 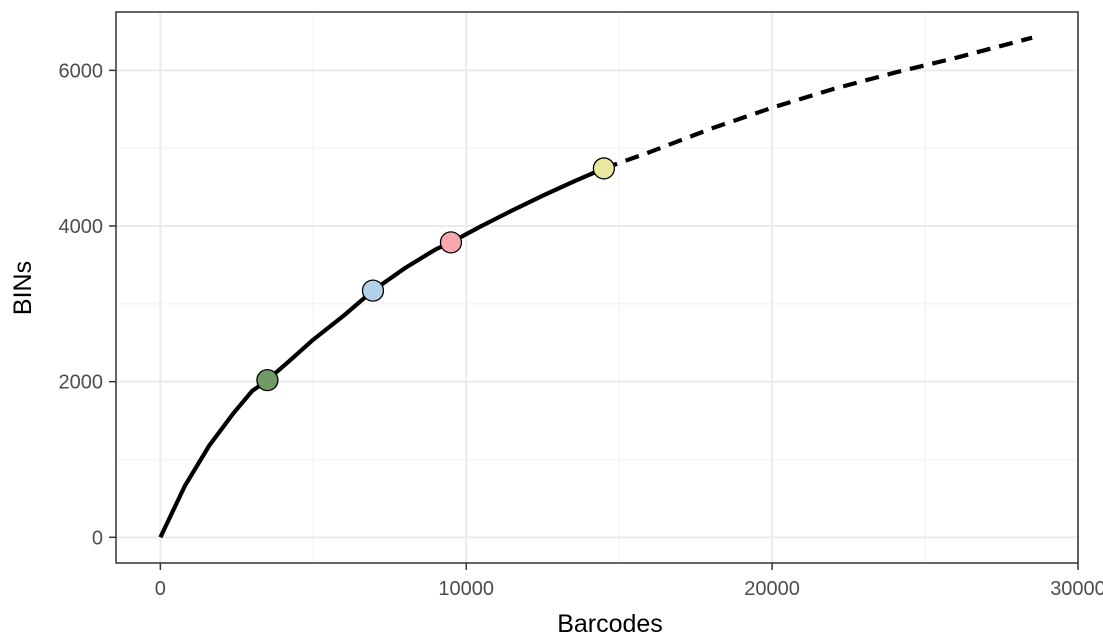 I want to click on y-axis-title: BINs, so click(x=23, y=288).